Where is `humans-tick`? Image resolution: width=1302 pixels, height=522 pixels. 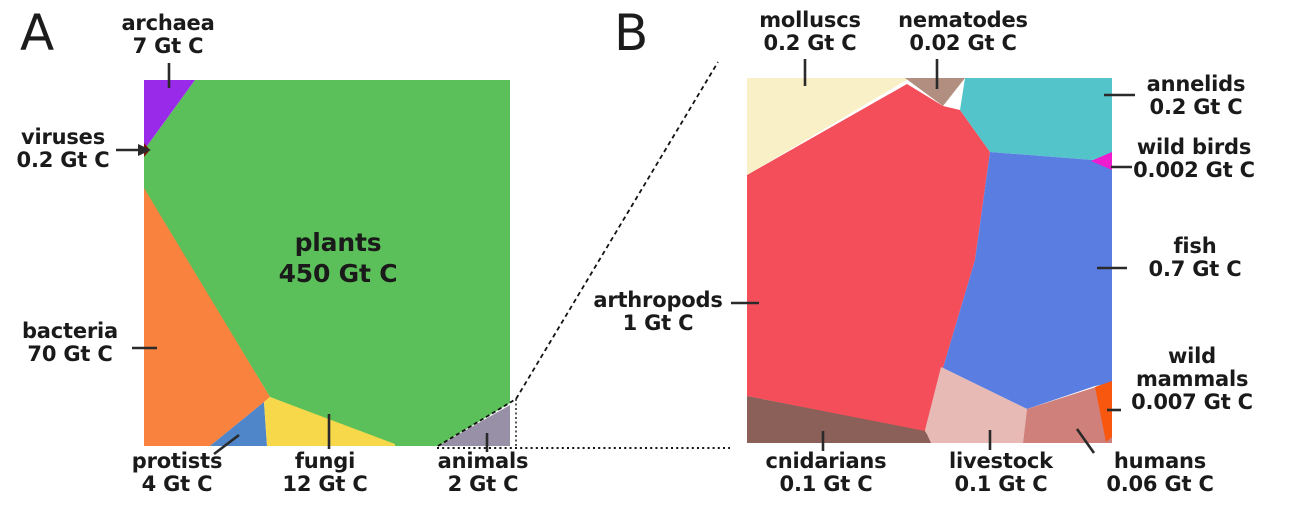
humans-tick is located at coordinates (1085, 441).